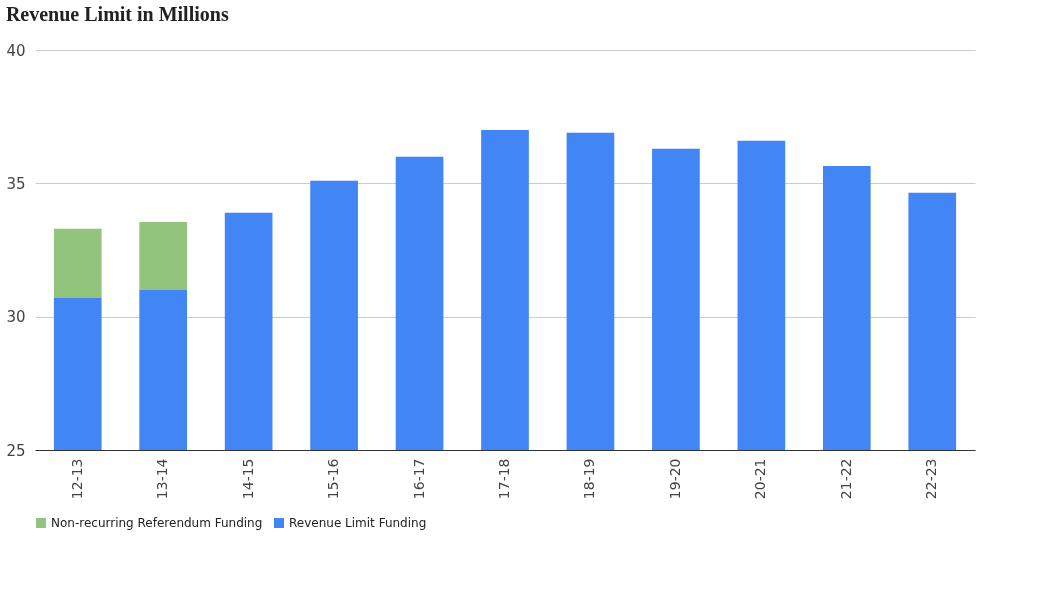  I want to click on legend-label: Non-recurring Referendum Funding, so click(157, 523).